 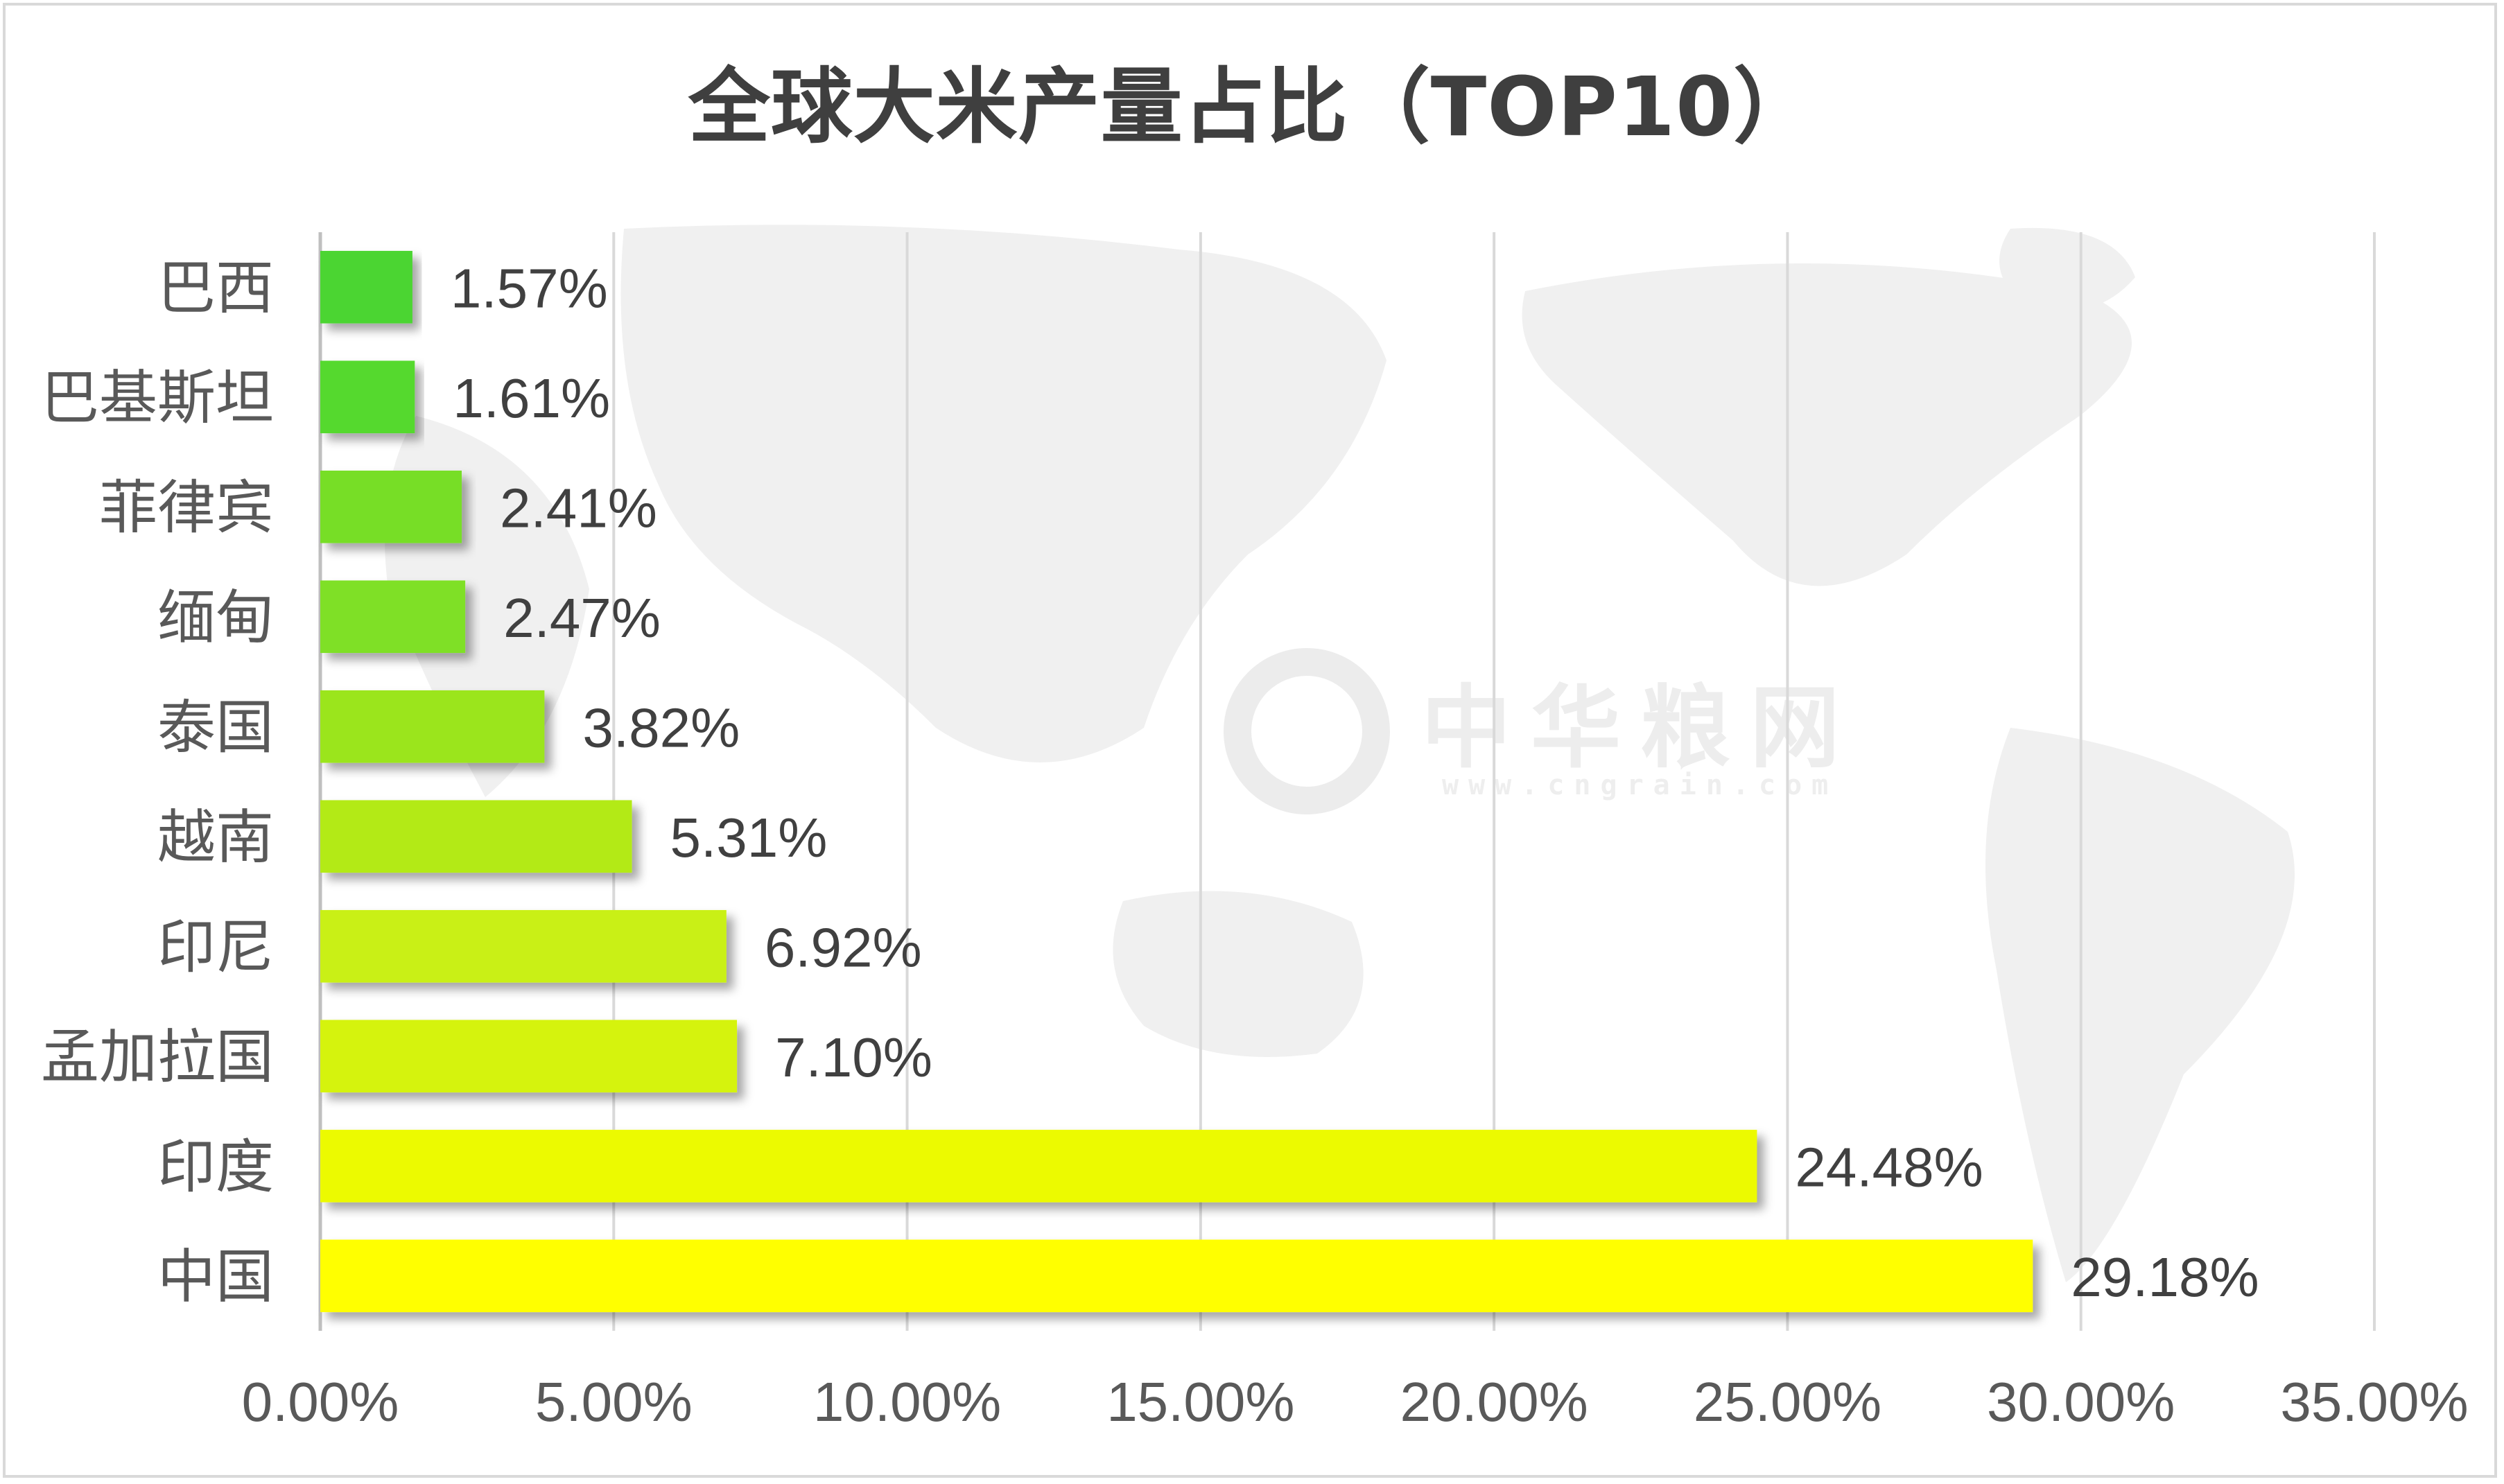 I want to click on category-label: 巴基斯坦, so click(x=157, y=398).